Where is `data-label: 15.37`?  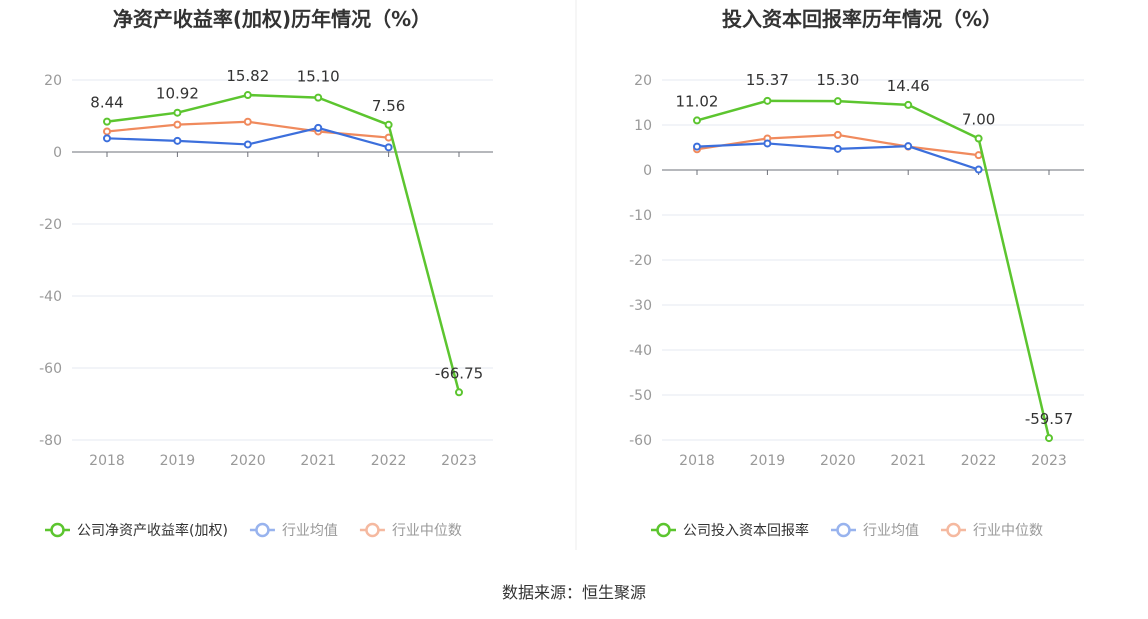
data-label: 15.37 is located at coordinates (767, 80).